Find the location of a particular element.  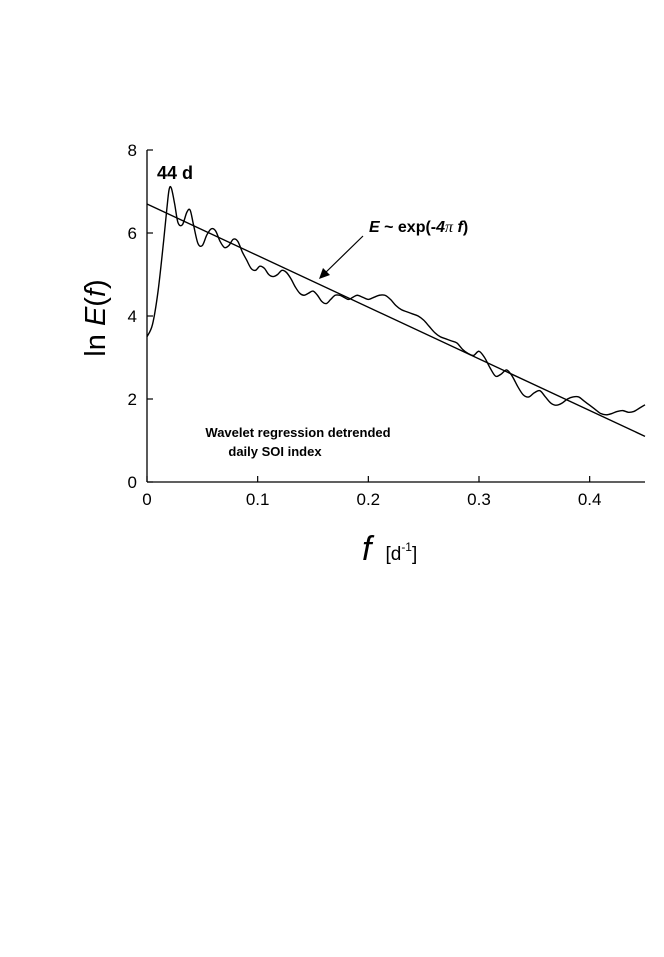

x-axis-title: f [d-1] is located at coordinates (389, 549).